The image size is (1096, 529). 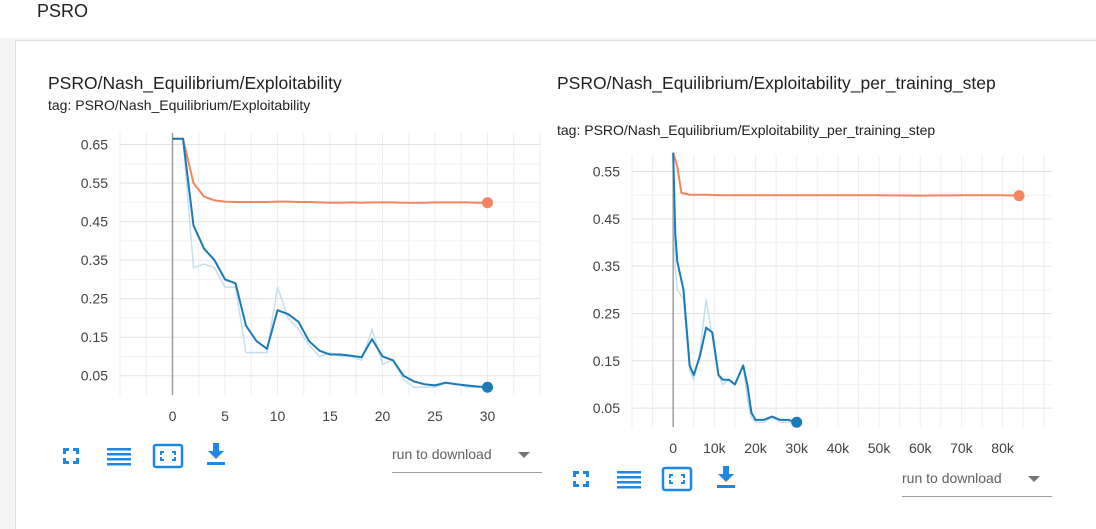 I want to click on series-raw-line, so click(x=330, y=263).